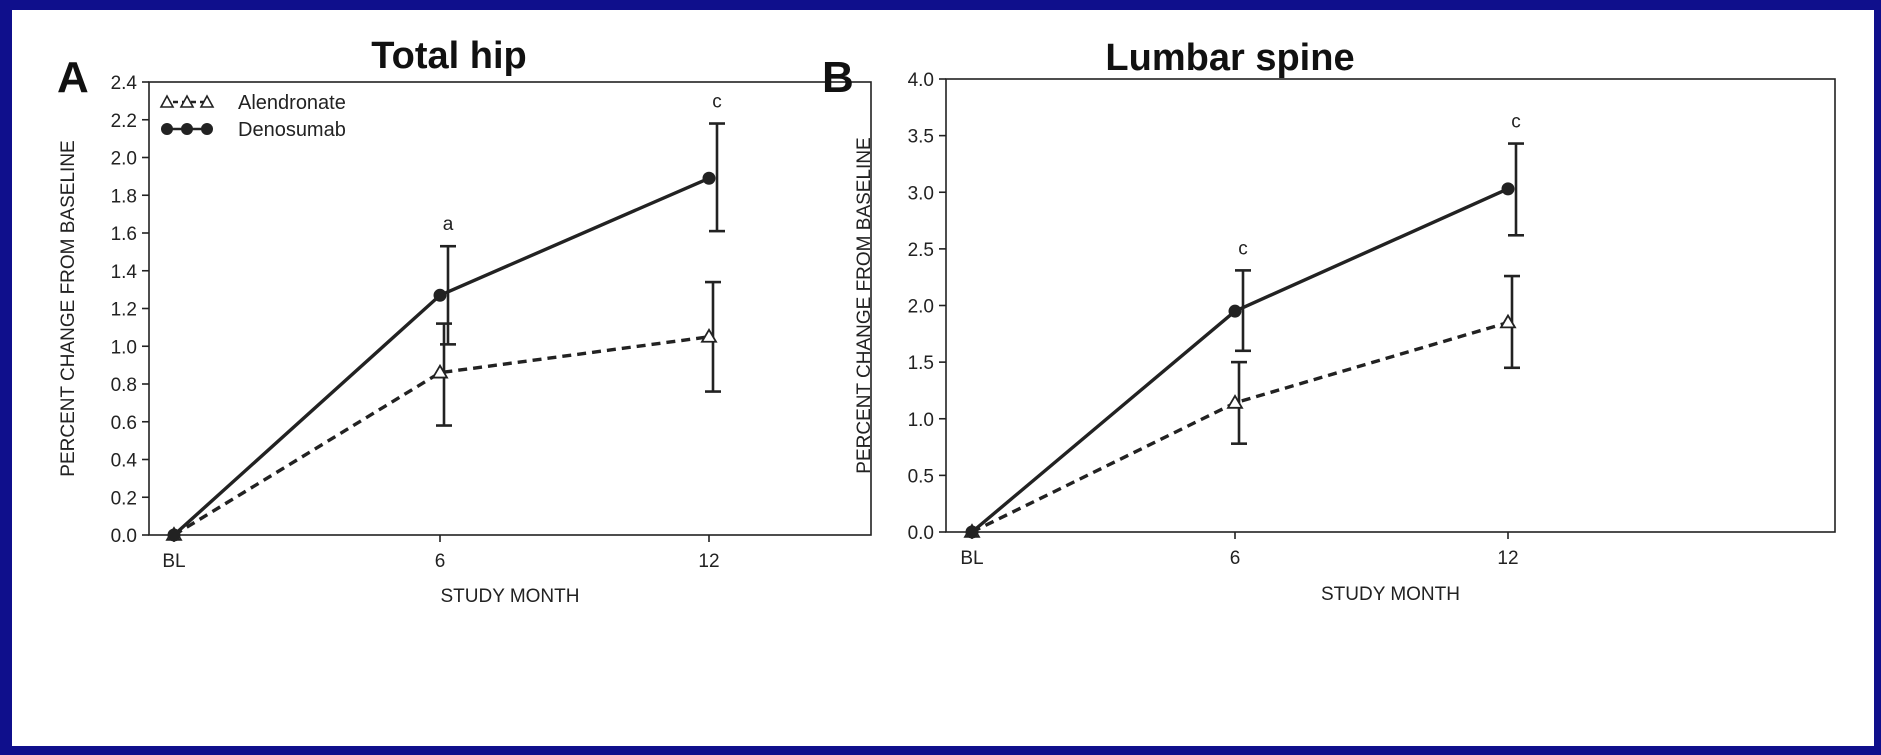 The height and width of the screenshot is (755, 1881). What do you see at coordinates (124, 461) in the screenshot?
I see `y-tick-label: 0.4` at bounding box center [124, 461].